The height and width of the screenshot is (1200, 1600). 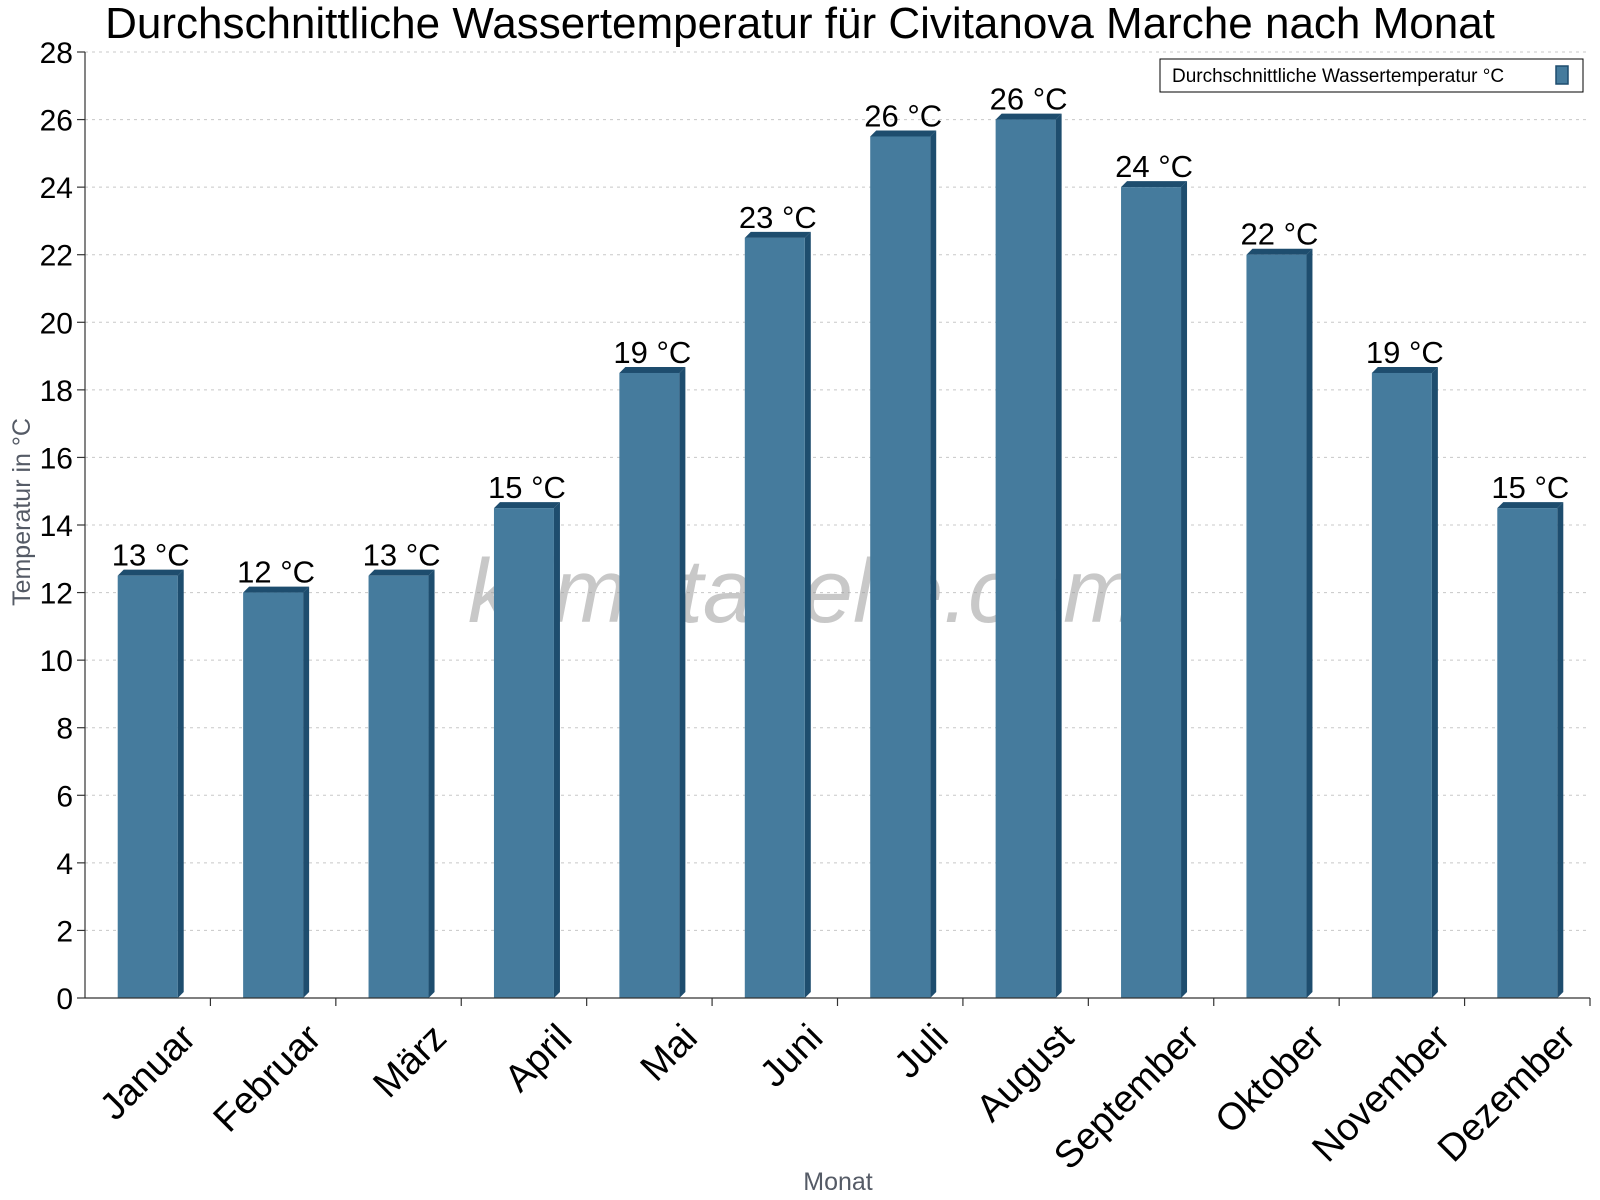 I want to click on y-axis-label: Temperatur in °C, so click(x=22, y=512).